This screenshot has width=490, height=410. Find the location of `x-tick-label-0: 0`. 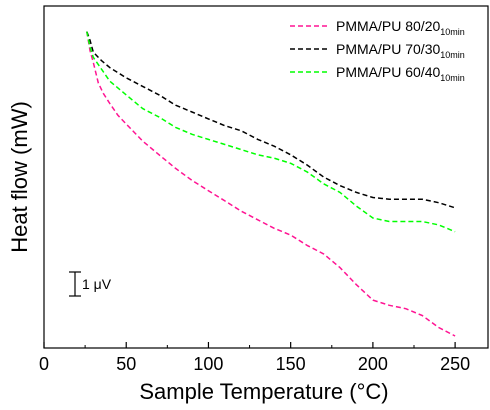

x-tick-label-0: 0 is located at coordinates (44, 364).